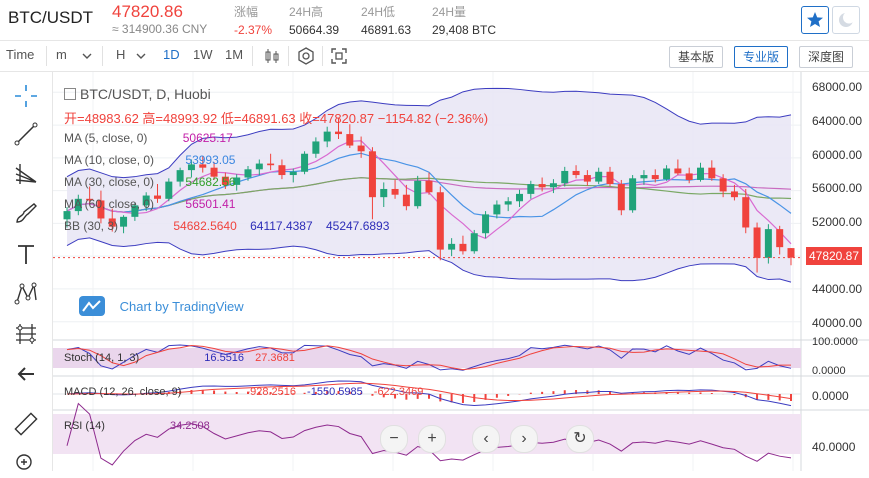  What do you see at coordinates (147, 11) in the screenshot?
I see `last-price: 47820.86` at bounding box center [147, 11].